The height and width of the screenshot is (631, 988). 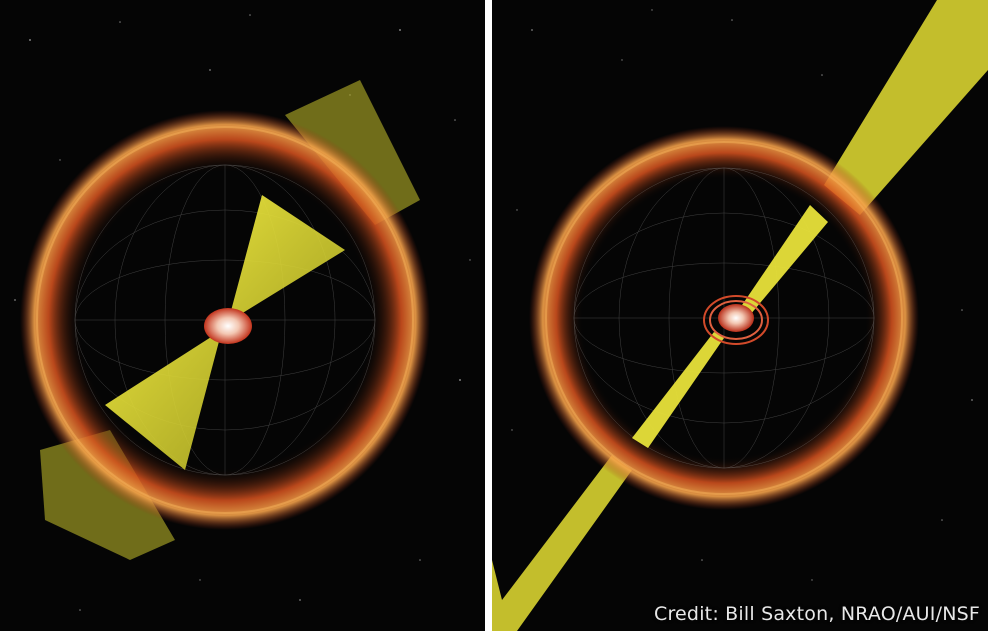 What do you see at coordinates (678, 390) in the screenshot?
I see `jet-beam-lower-inner` at bounding box center [678, 390].